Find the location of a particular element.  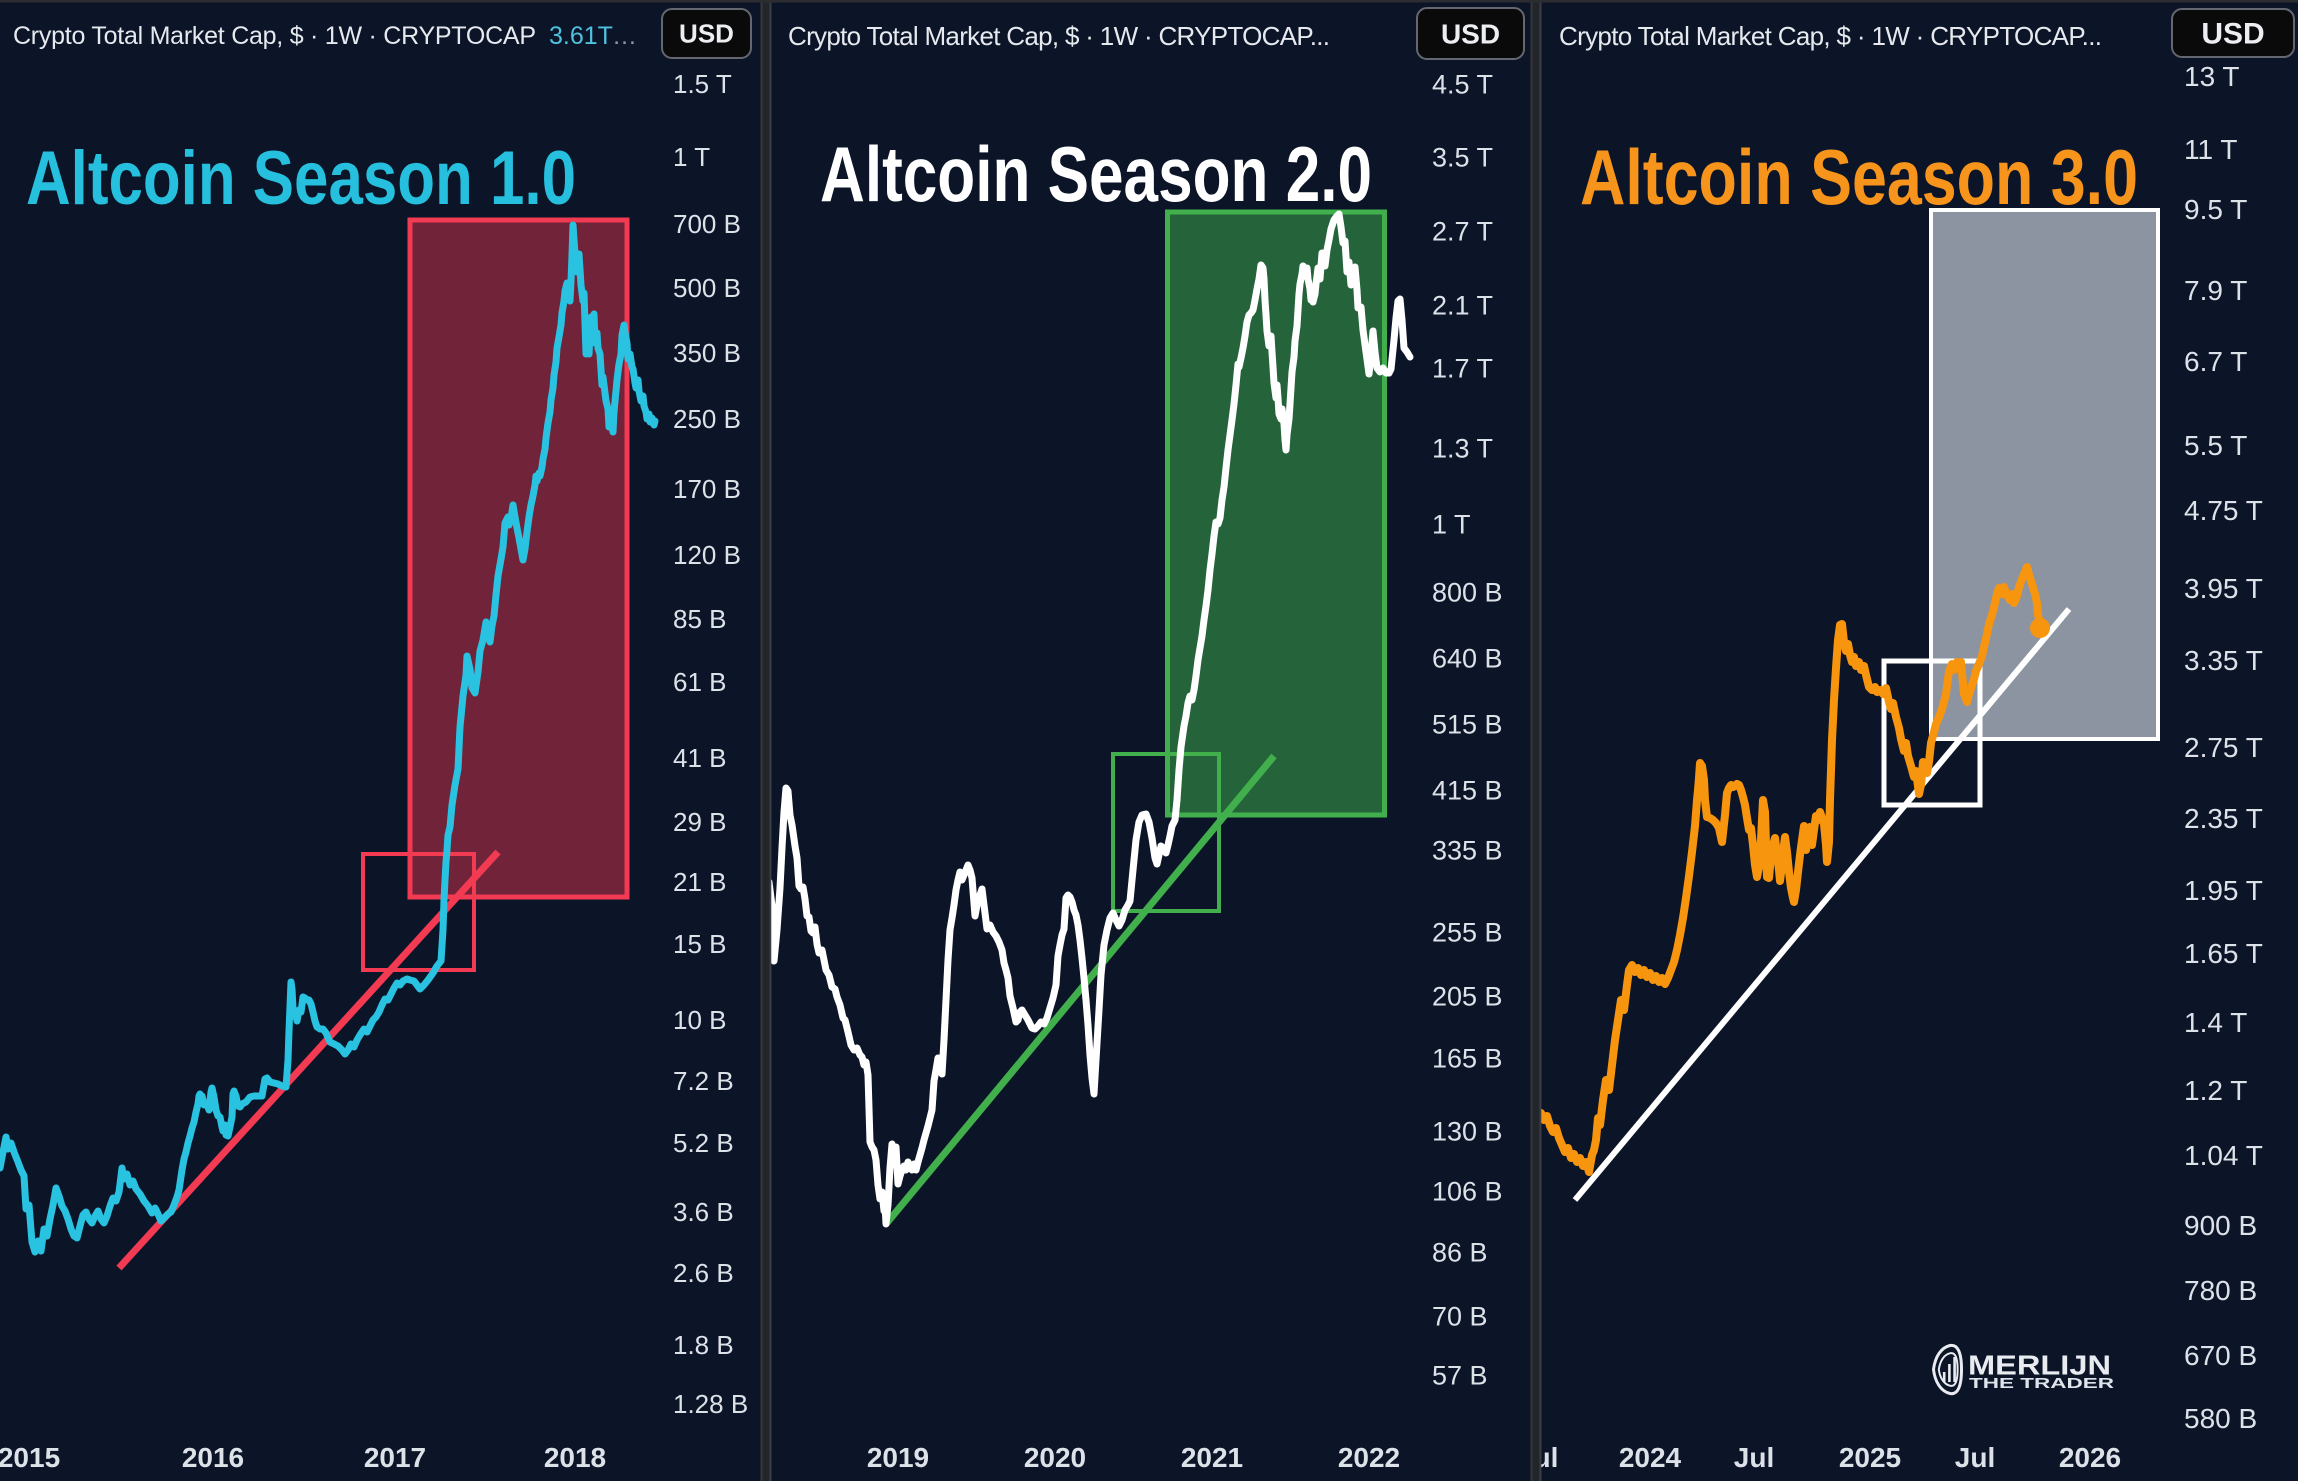

svg-text: 2020 is located at coordinates (1055, 1457).